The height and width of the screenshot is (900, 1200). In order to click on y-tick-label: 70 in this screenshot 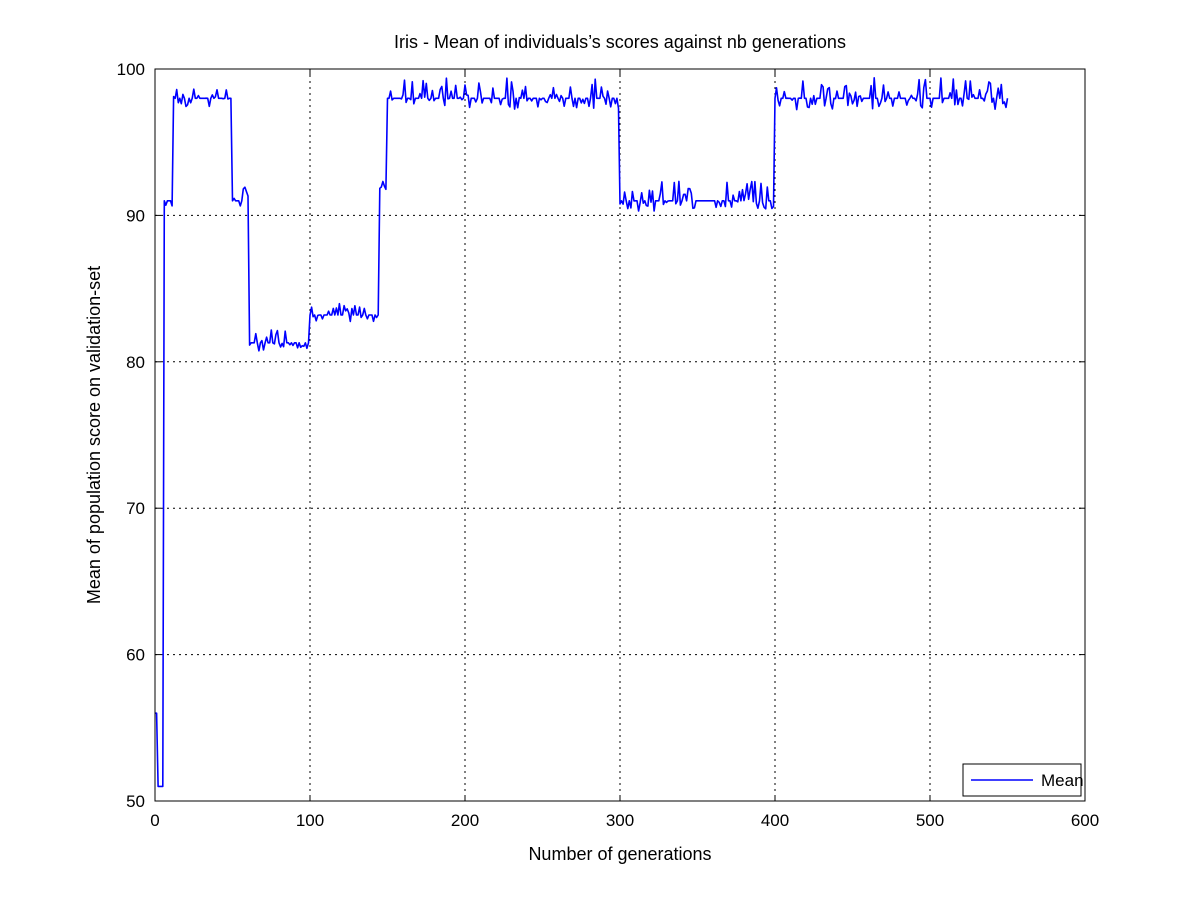, I will do `click(135, 508)`.